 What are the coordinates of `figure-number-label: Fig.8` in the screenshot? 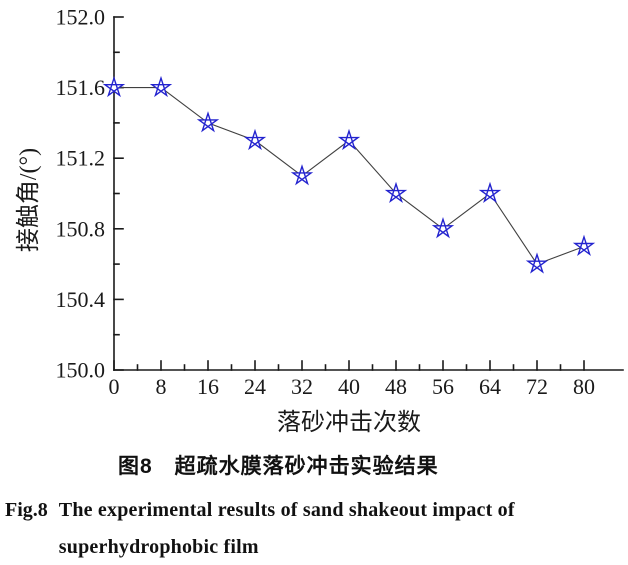 It's located at (26, 510).